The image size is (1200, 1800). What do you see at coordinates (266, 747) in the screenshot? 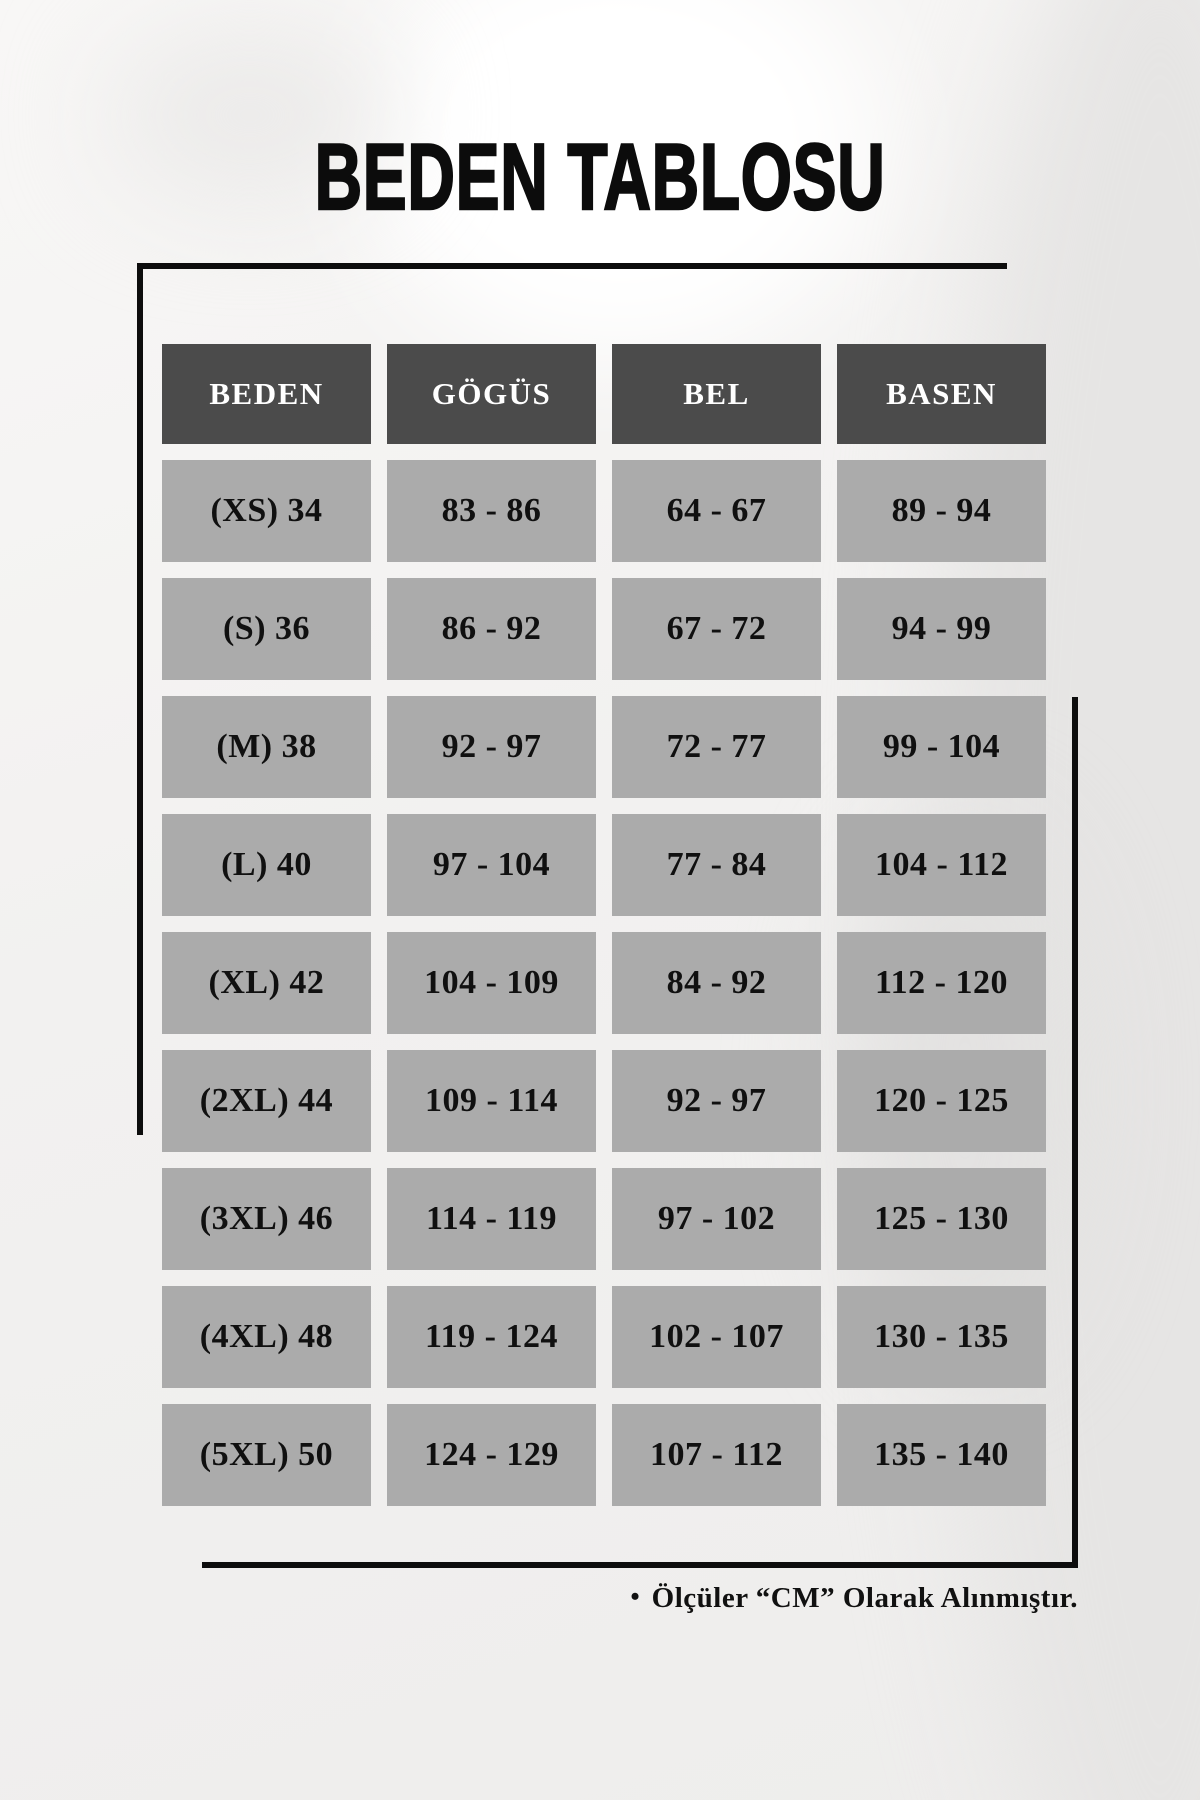
I see `size-cell-row2: (M) 38` at bounding box center [266, 747].